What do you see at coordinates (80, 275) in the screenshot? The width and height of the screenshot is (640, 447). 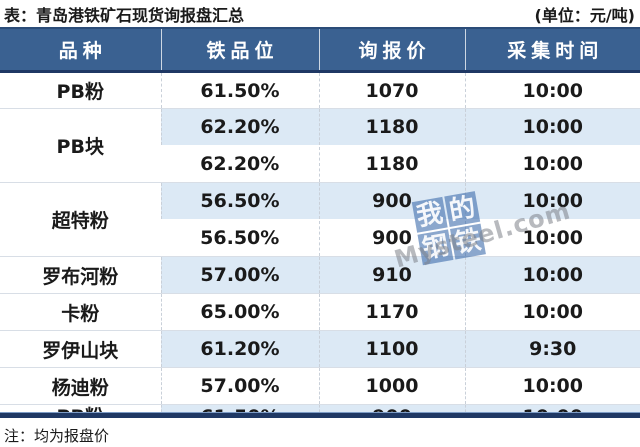 I see `variety-cell: 罗布河粉` at bounding box center [80, 275].